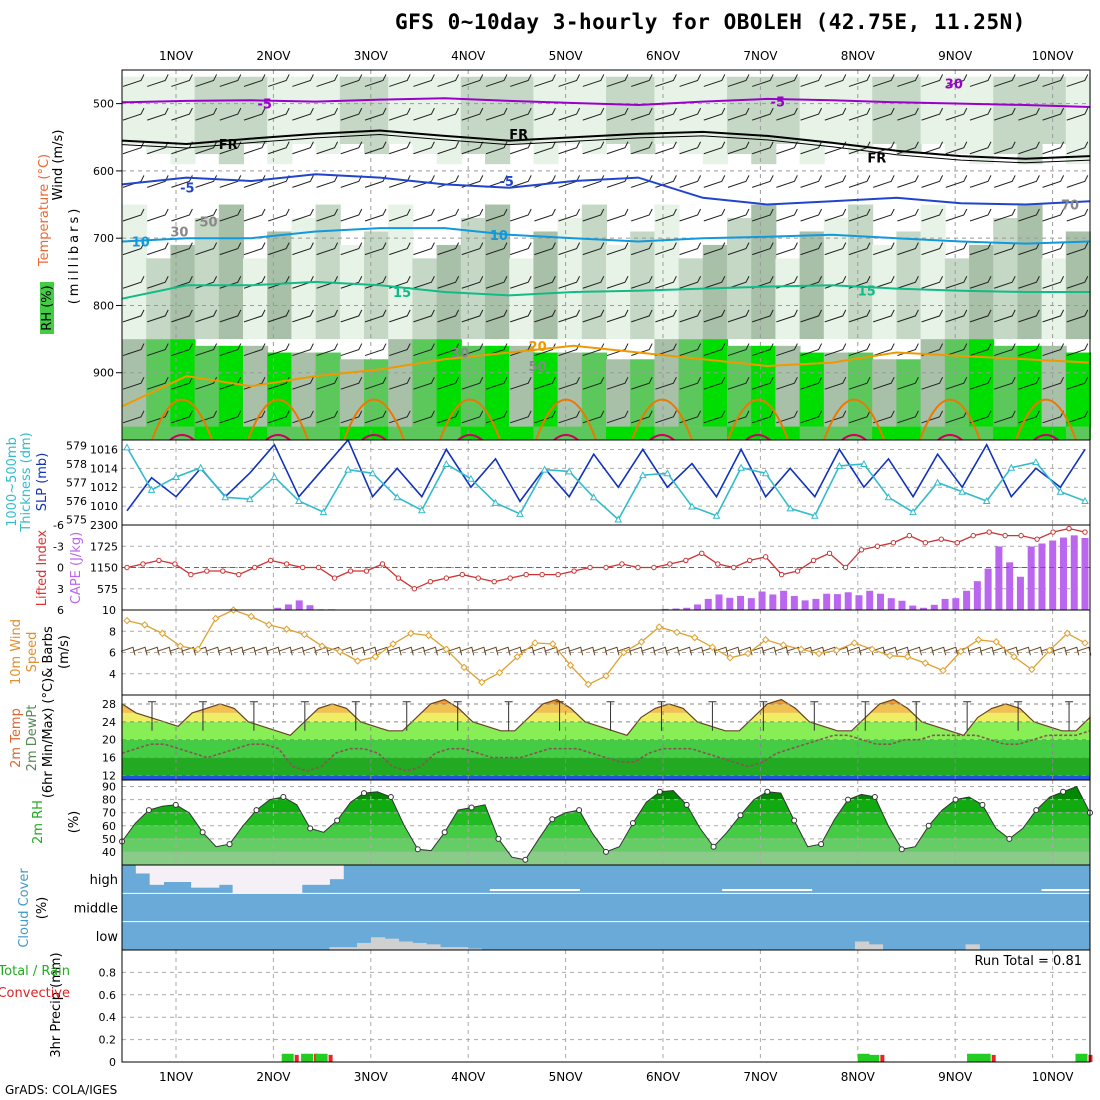 This screenshot has width=1100, height=1100. I want to click on contour-label: -5, so click(507, 182).